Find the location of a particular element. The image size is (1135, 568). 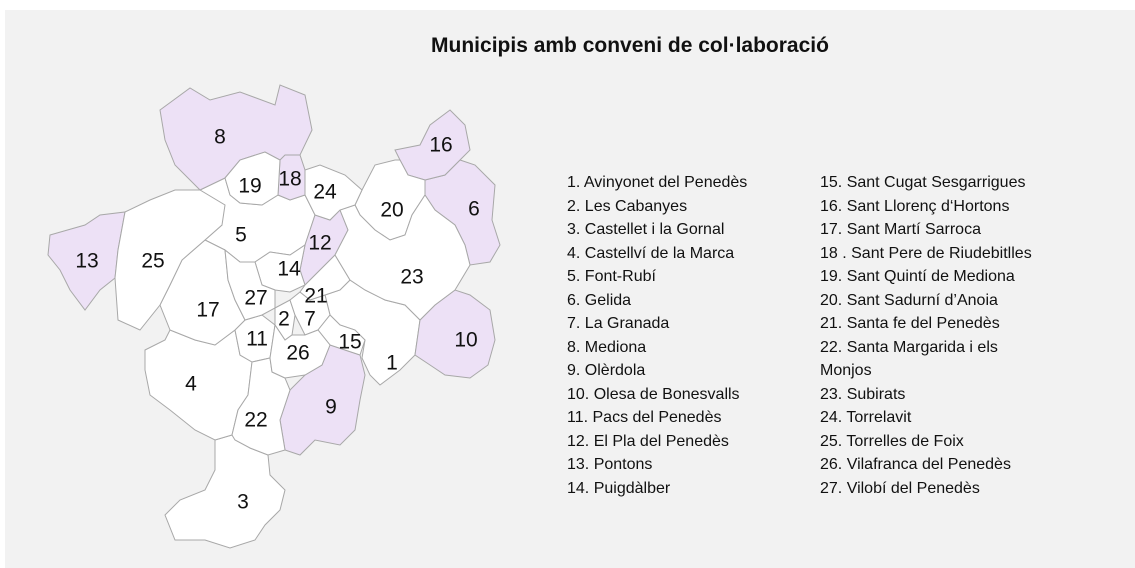

legend-item: 17. Sant Martí Sarroca is located at coordinates (900, 229).